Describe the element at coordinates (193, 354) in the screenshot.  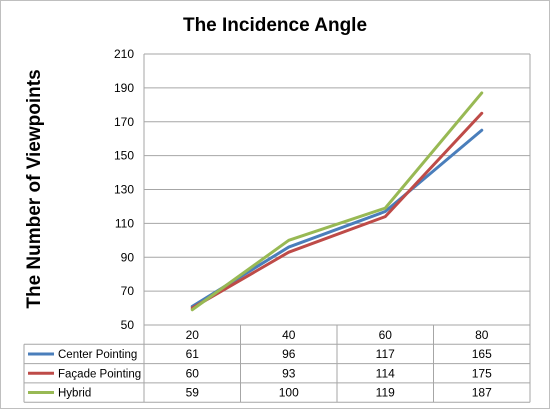
I see `data-table-cell: 61` at that location.